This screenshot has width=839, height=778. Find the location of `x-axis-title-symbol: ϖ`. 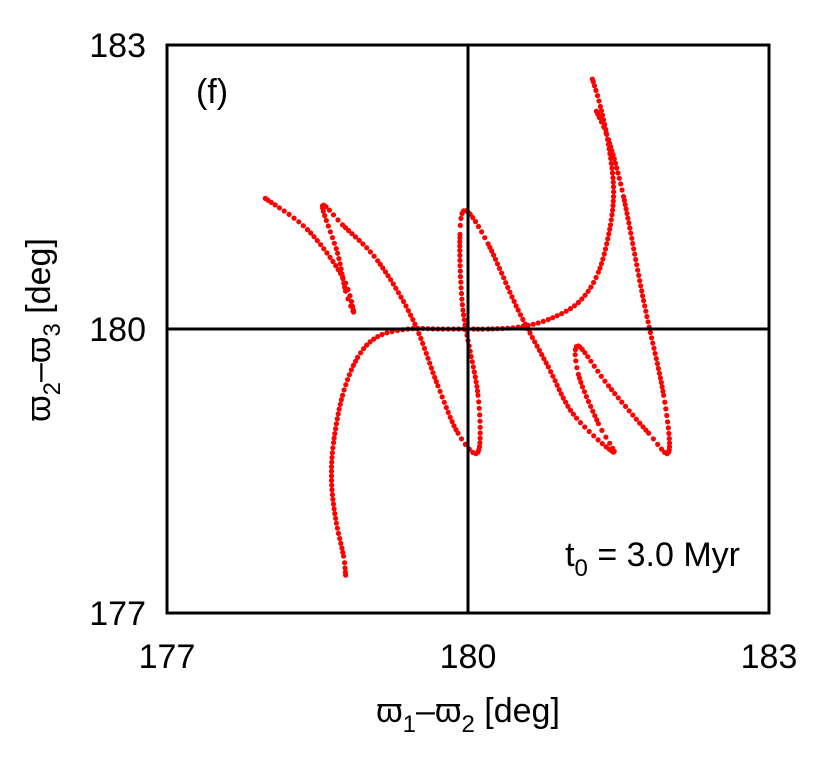

x-axis-title-symbol: ϖ is located at coordinates (389, 711).